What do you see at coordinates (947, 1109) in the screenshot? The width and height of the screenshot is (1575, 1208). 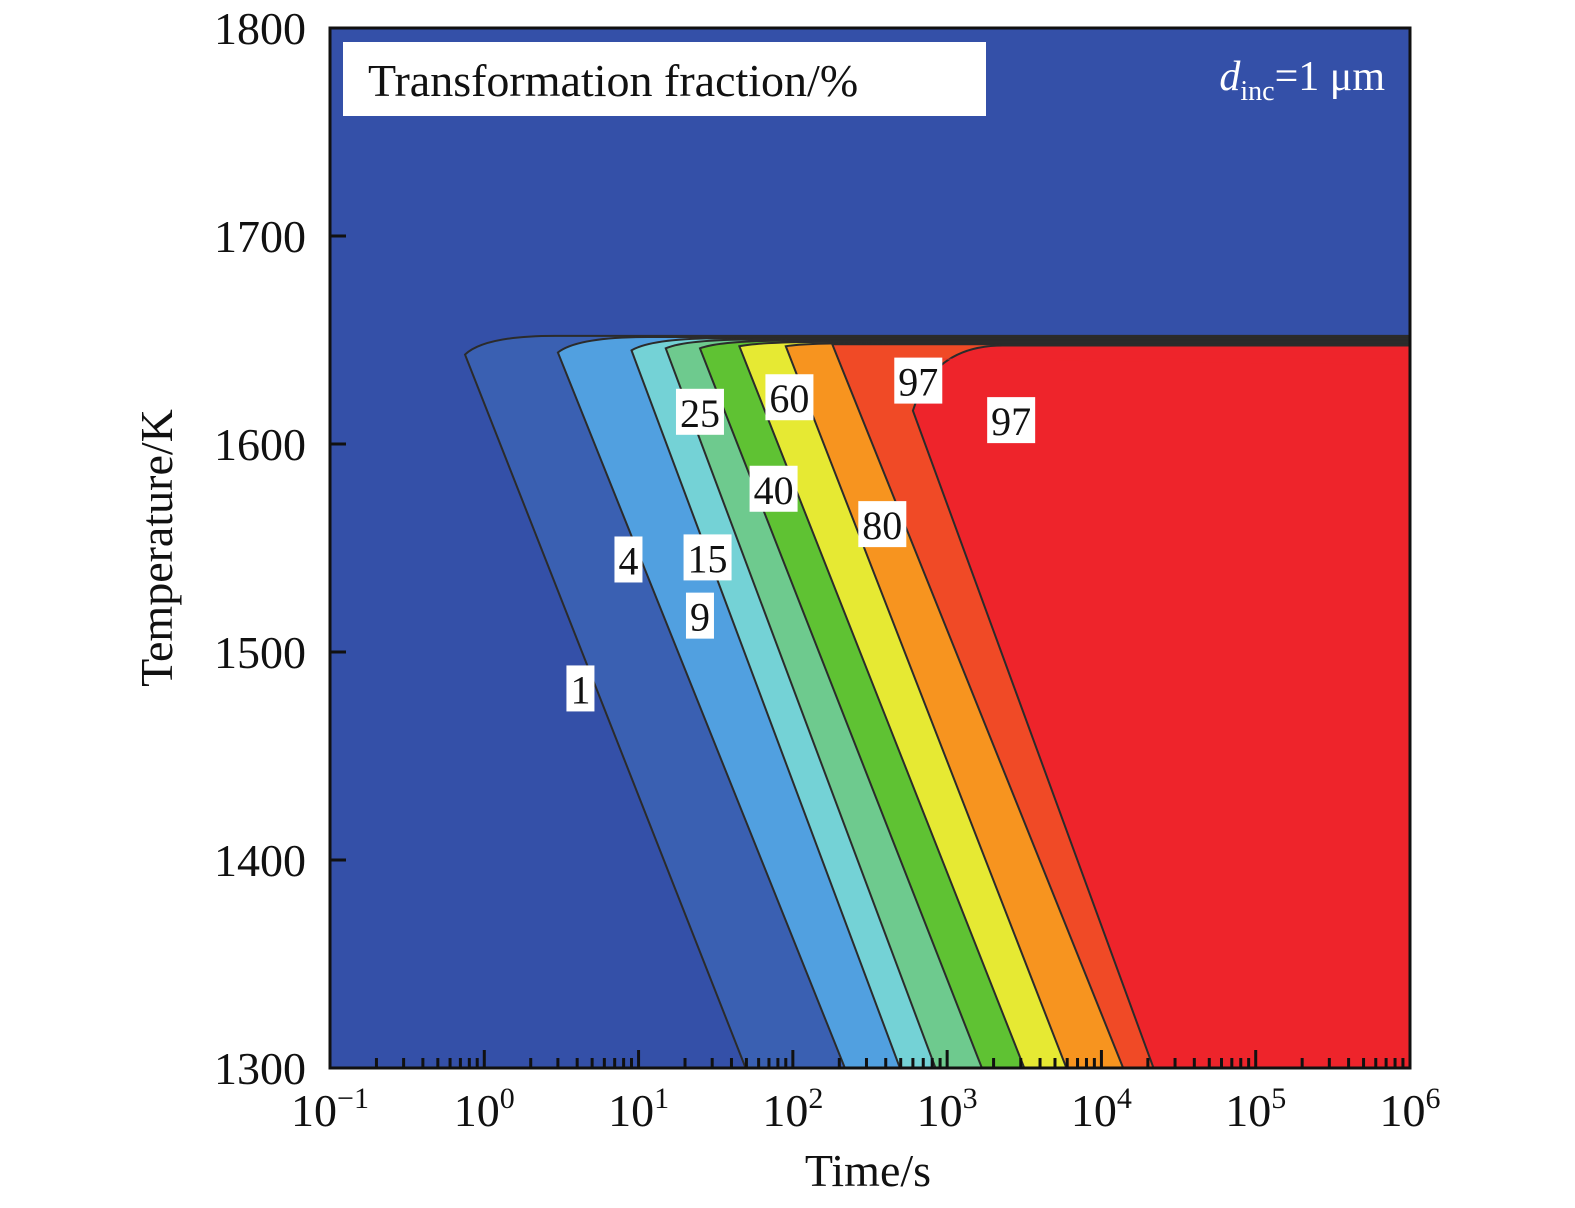 I see `x-tick-label: 10³` at bounding box center [947, 1109].